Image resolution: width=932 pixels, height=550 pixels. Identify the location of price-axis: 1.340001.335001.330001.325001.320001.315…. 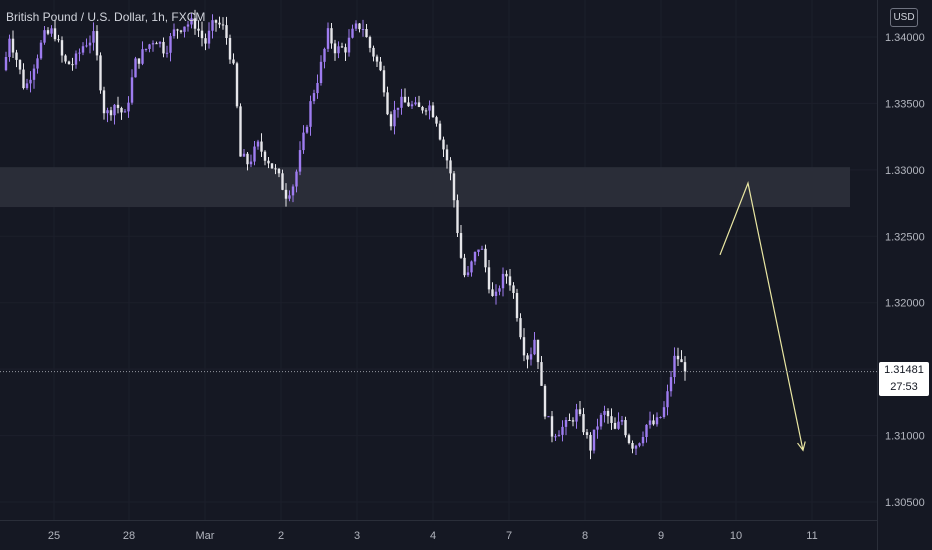
(901, 275).